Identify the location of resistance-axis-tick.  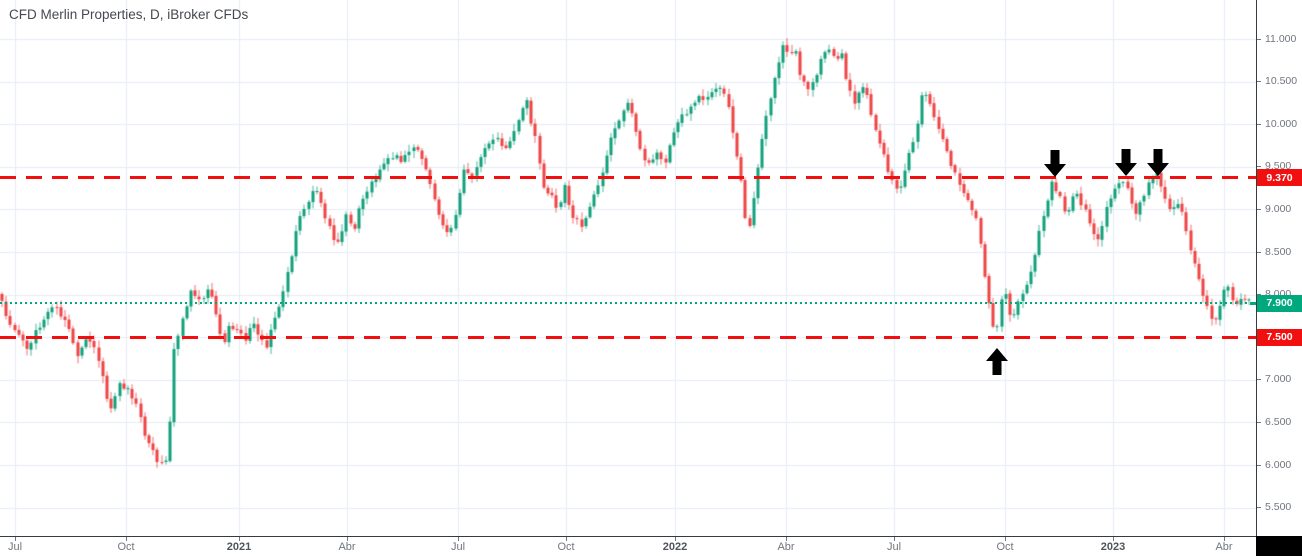
(1253, 178).